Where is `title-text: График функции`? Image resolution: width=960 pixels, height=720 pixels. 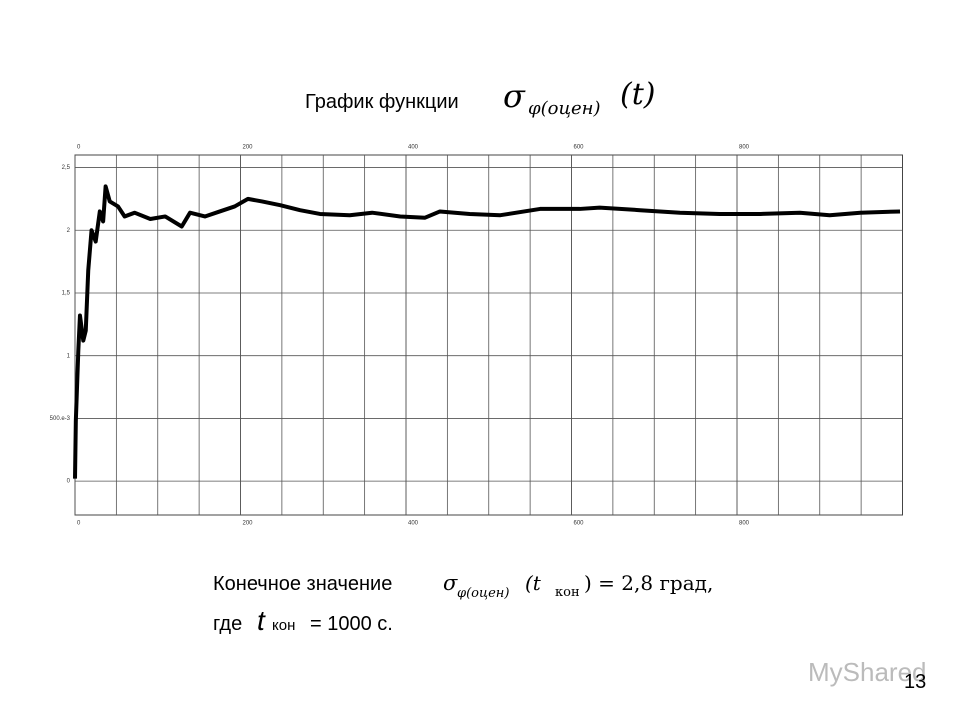
title-text: График функции is located at coordinates (382, 102).